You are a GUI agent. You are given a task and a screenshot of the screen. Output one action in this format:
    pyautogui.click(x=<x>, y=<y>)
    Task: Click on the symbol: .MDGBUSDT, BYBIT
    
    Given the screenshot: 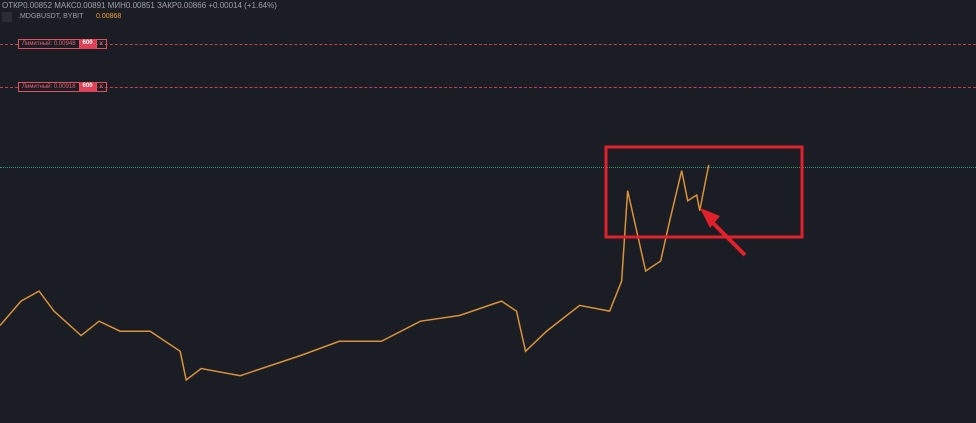 What is the action you would take?
    pyautogui.click(x=51, y=16)
    